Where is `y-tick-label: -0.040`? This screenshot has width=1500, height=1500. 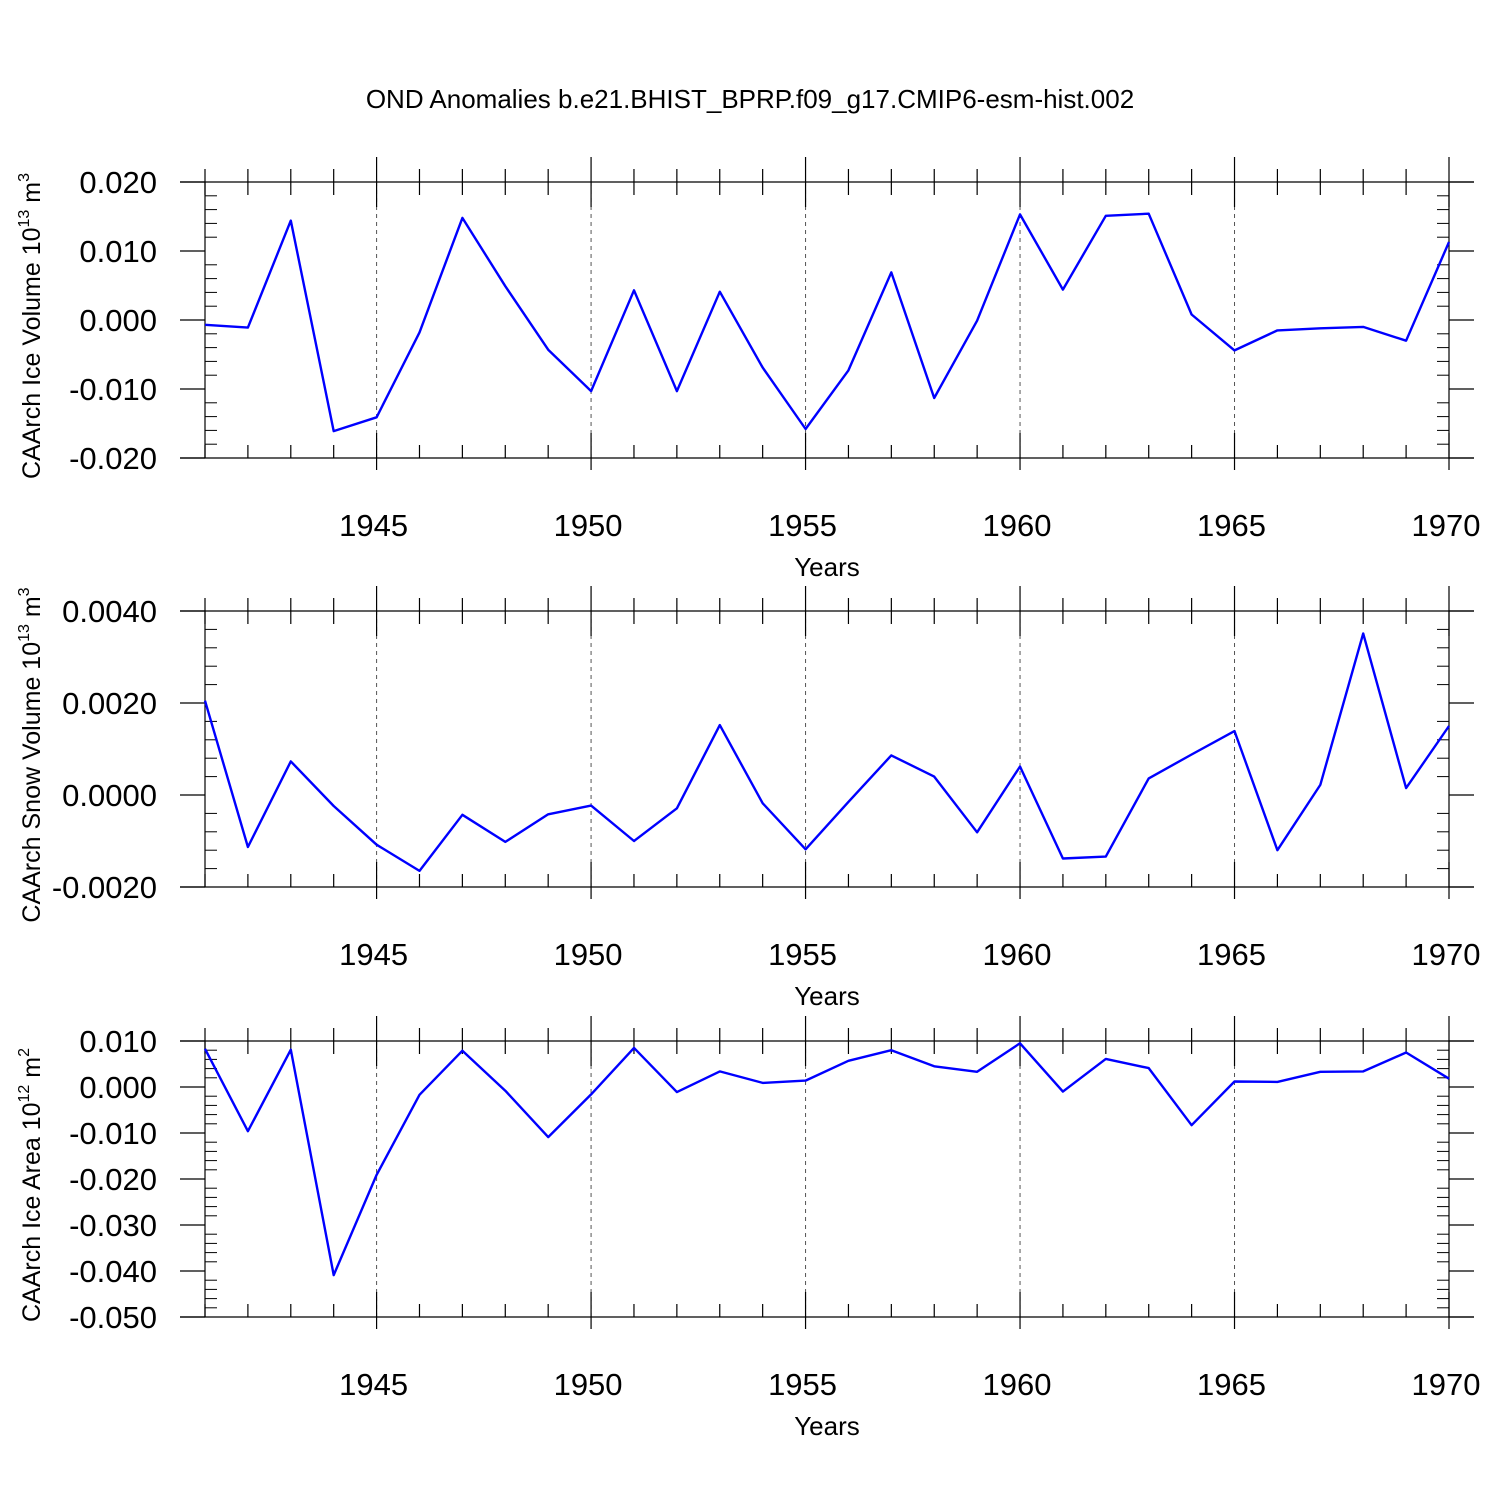
y-tick-label: -0.040 is located at coordinates (113, 1271).